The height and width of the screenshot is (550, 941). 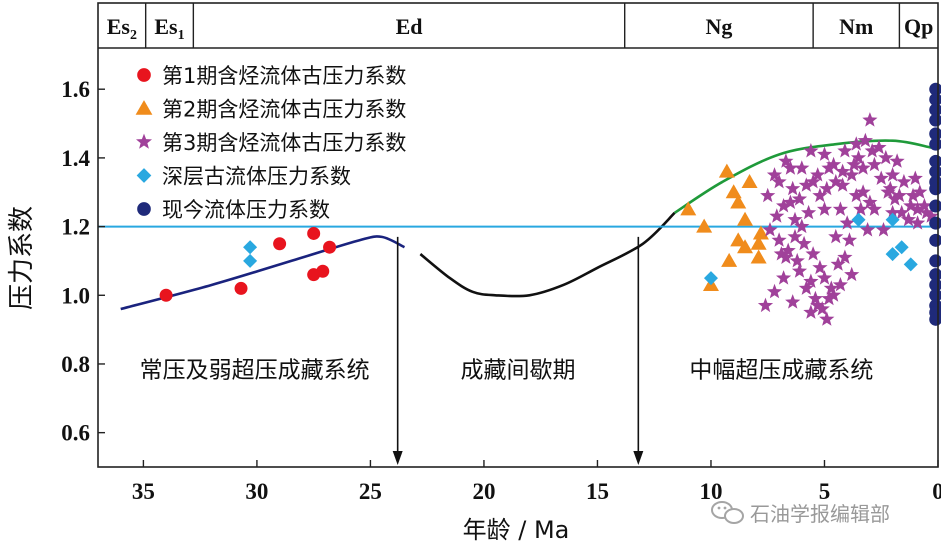 What do you see at coordinates (800, 513) in the screenshot?
I see `watermark: 石油学报编辑部` at bounding box center [800, 513].